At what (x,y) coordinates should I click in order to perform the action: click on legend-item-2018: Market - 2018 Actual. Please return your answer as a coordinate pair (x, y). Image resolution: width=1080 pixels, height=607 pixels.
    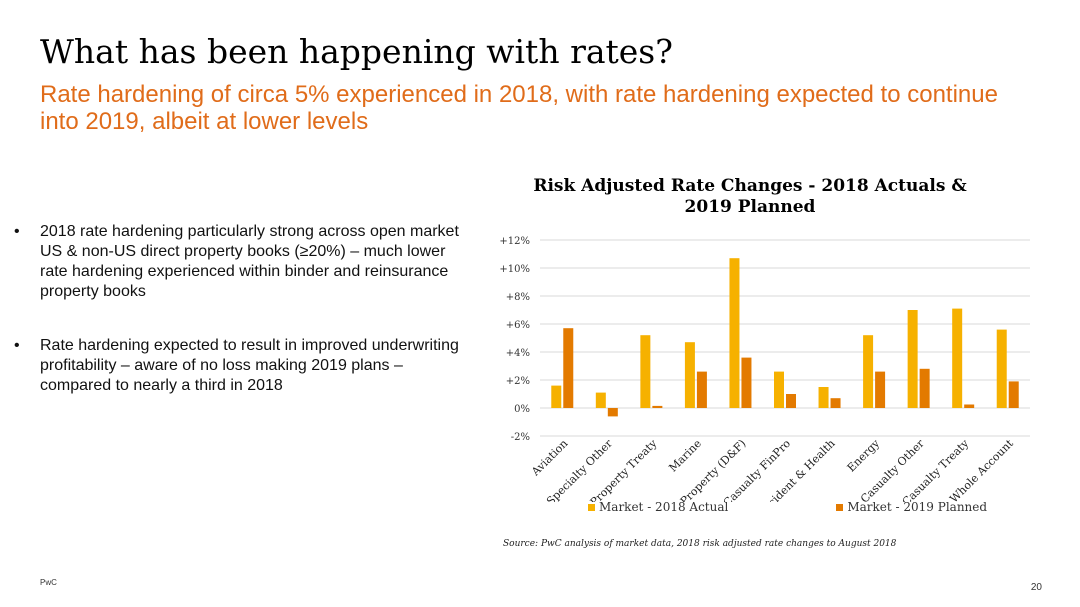
    Looking at the image, I should click on (658, 507).